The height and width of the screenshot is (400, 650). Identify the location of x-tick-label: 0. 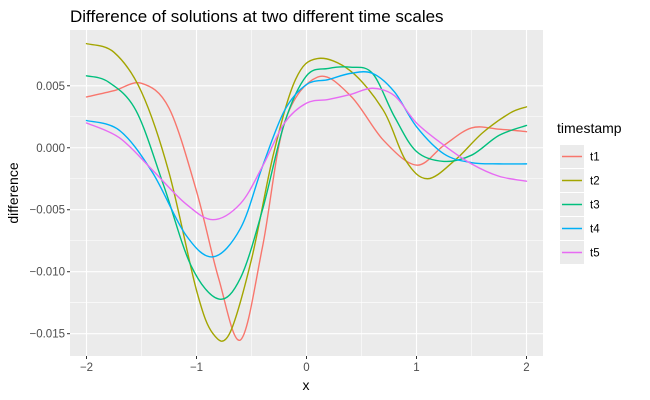
(306, 368).